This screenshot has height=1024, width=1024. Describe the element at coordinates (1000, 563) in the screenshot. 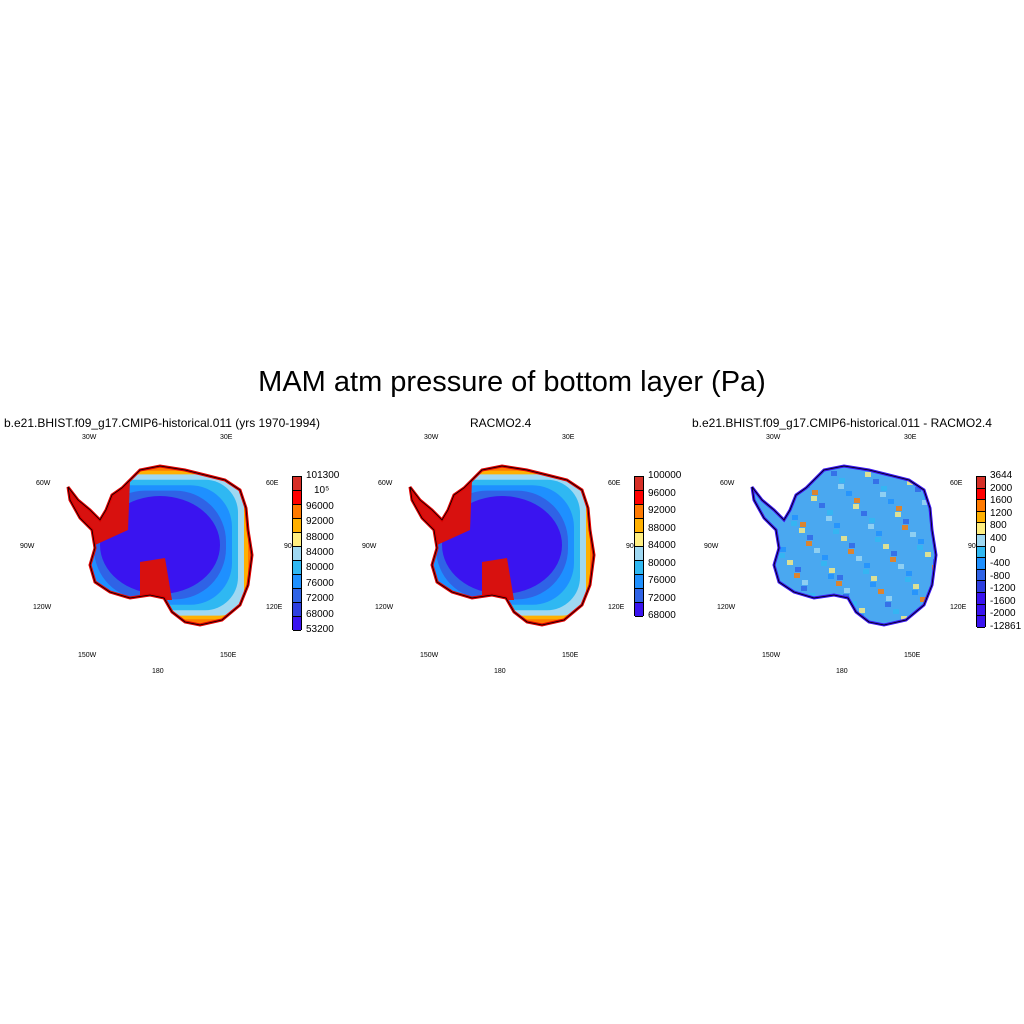

I see `colorbar-label: -400` at that location.